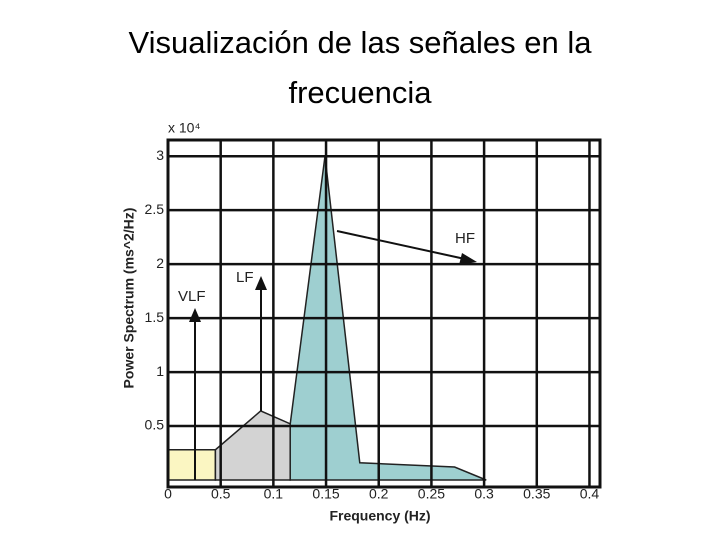 The height and width of the screenshot is (545, 720). Describe the element at coordinates (484, 494) in the screenshot. I see `x-tick-label: 0.3` at that location.